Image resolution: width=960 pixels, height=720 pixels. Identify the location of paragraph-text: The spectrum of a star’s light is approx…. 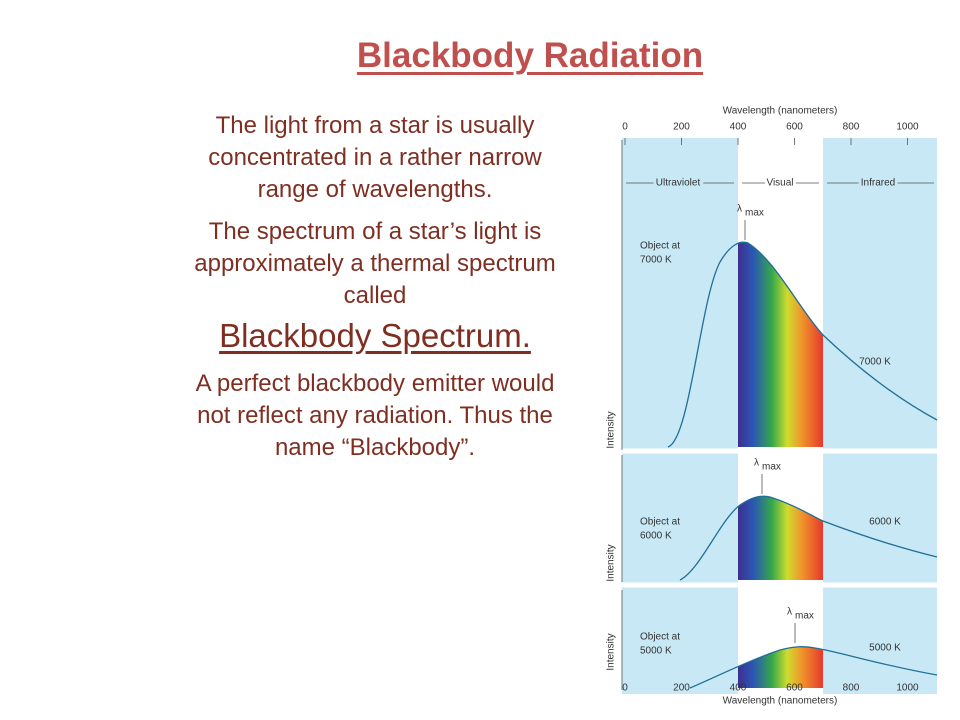
(375, 263).